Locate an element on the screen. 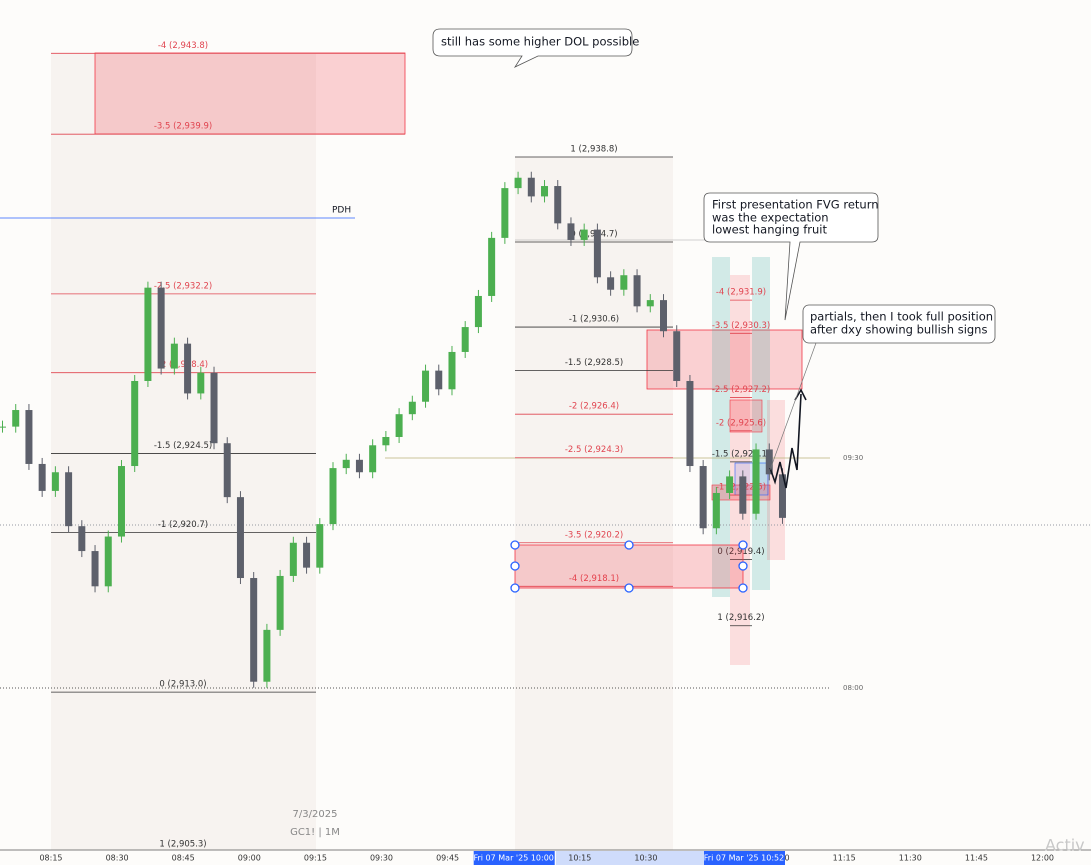  fib-label: -1.5 (2,924.1) is located at coordinates (741, 454).